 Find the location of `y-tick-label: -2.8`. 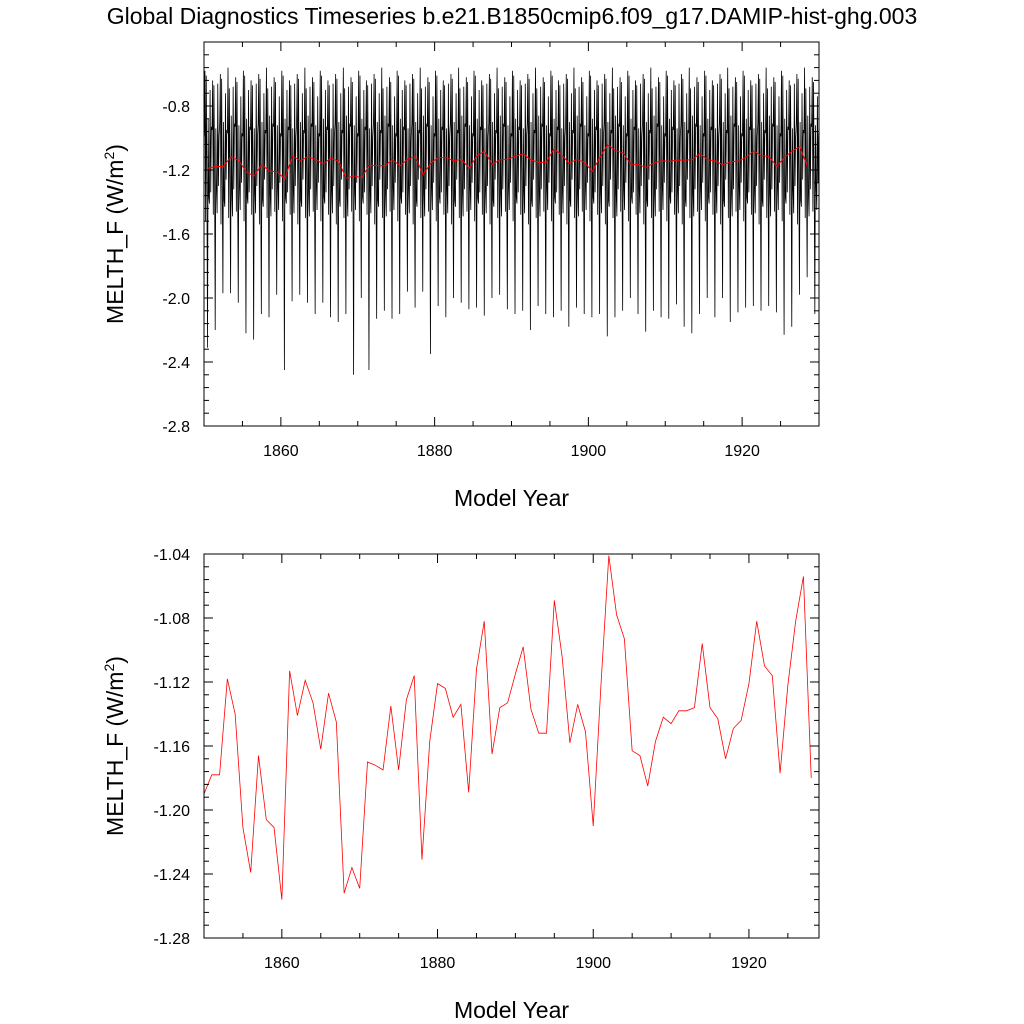

y-tick-label: -2.8 is located at coordinates (176, 427).